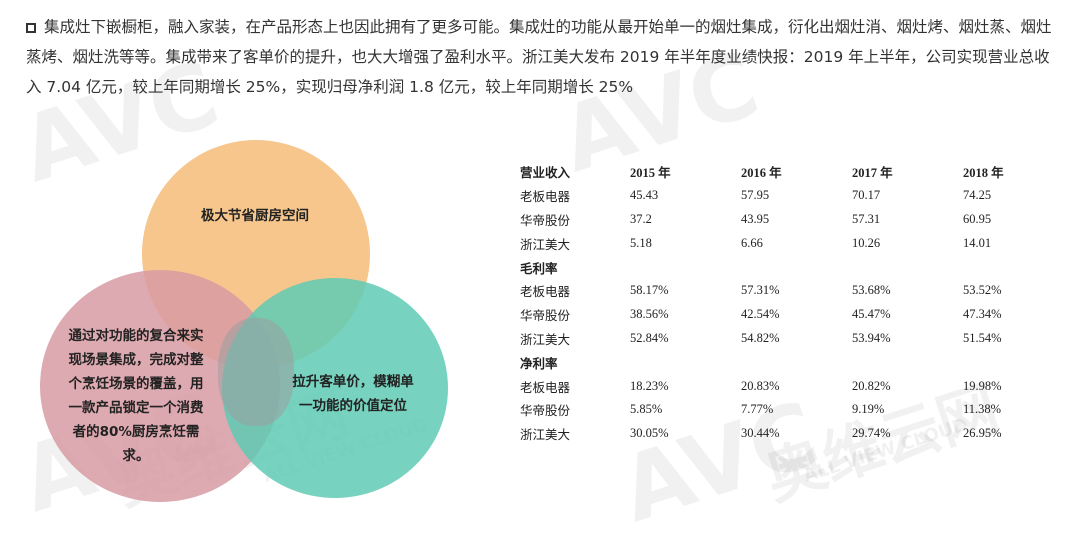 This screenshot has width=1080, height=543. Describe the element at coordinates (866, 218) in the screenshot. I see `table-cell: 57.31` at that location.